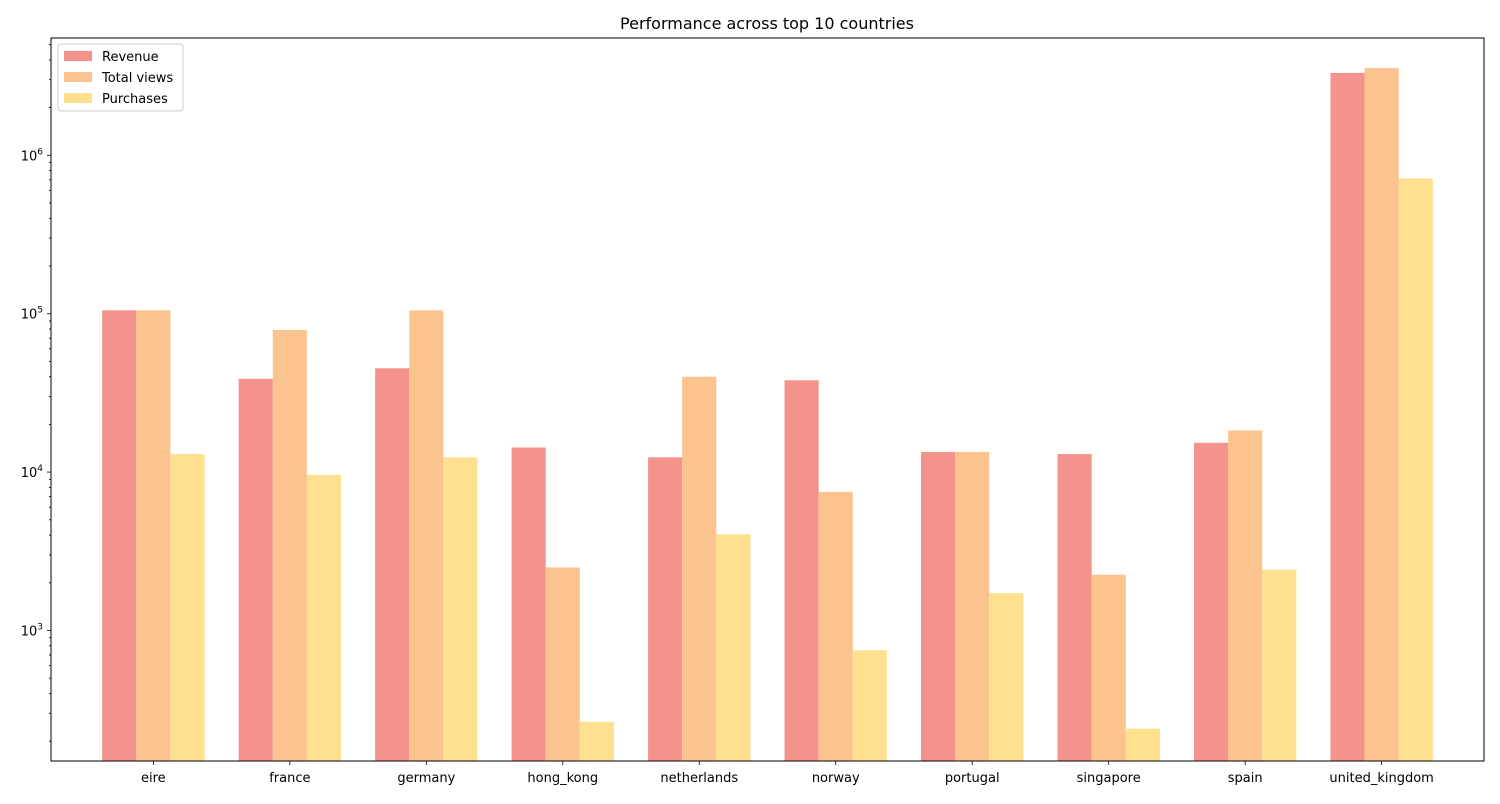  I want to click on x-tick-label: hong_kong, so click(562, 778).